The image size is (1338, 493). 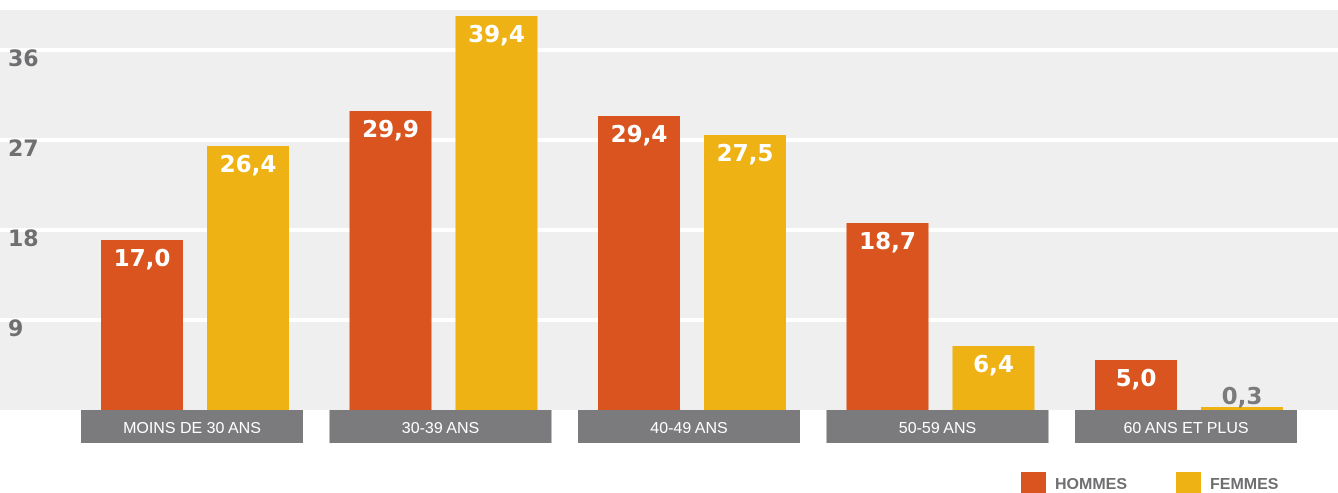 What do you see at coordinates (1188, 482) in the screenshot?
I see `legend-swatch-femmes` at bounding box center [1188, 482].